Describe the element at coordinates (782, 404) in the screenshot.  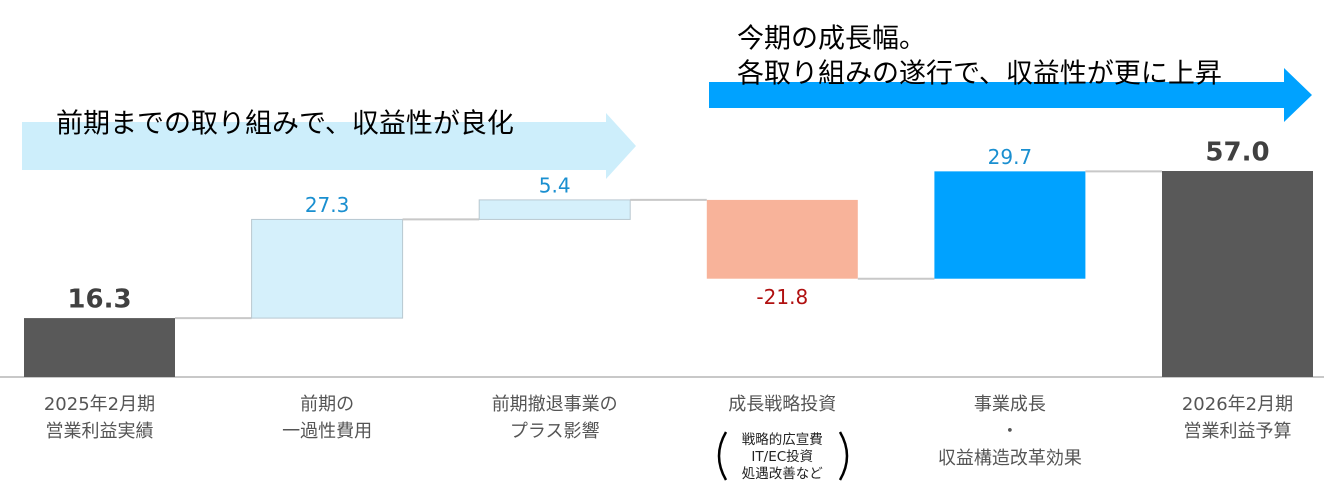
I see `x-tick-label: 成長戦略投資` at that location.